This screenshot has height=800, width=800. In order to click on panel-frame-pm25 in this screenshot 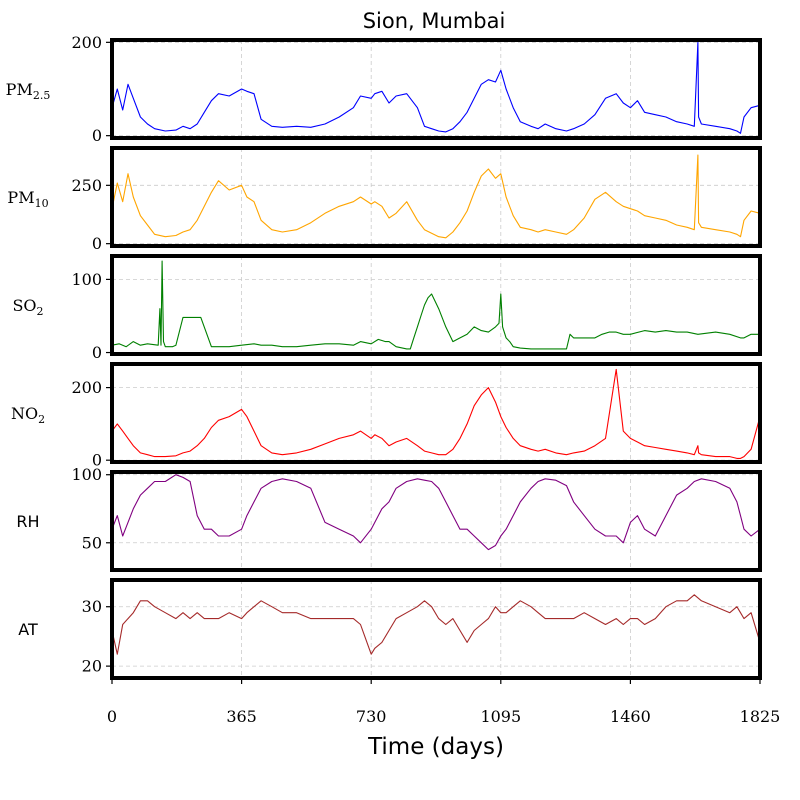, I will do `click(436, 89)`.